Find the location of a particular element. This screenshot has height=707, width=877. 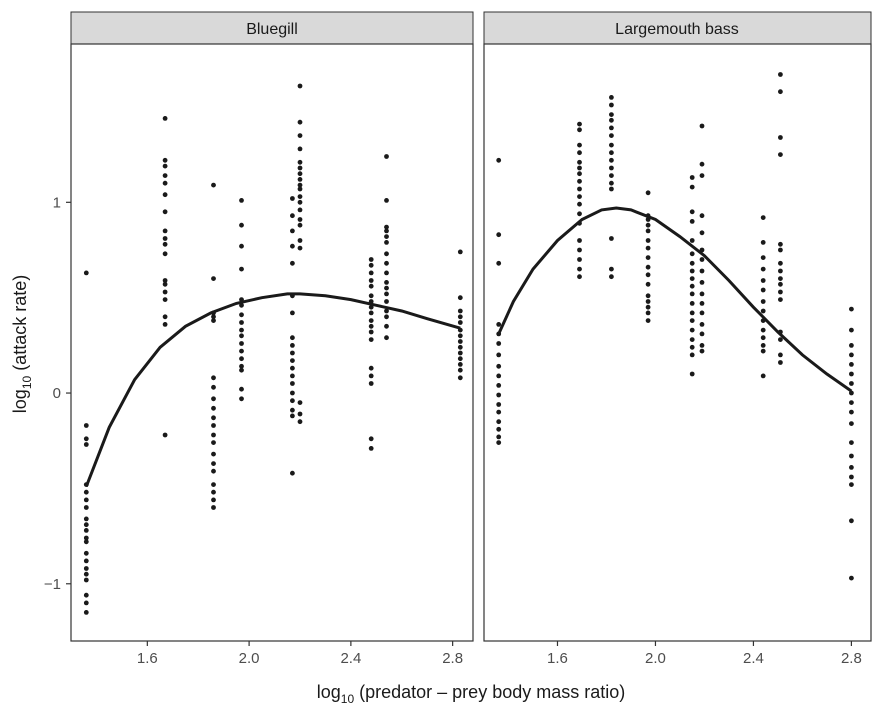

x-tick-label-bluegill: 2.0 is located at coordinates (249, 658).